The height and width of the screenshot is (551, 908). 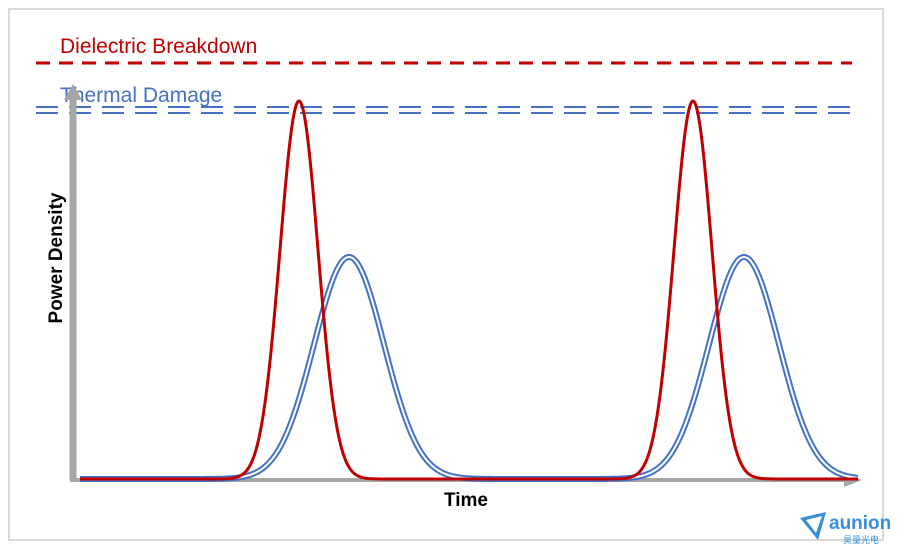 I want to click on y-axis-label: Power Density, so click(x=56, y=257).